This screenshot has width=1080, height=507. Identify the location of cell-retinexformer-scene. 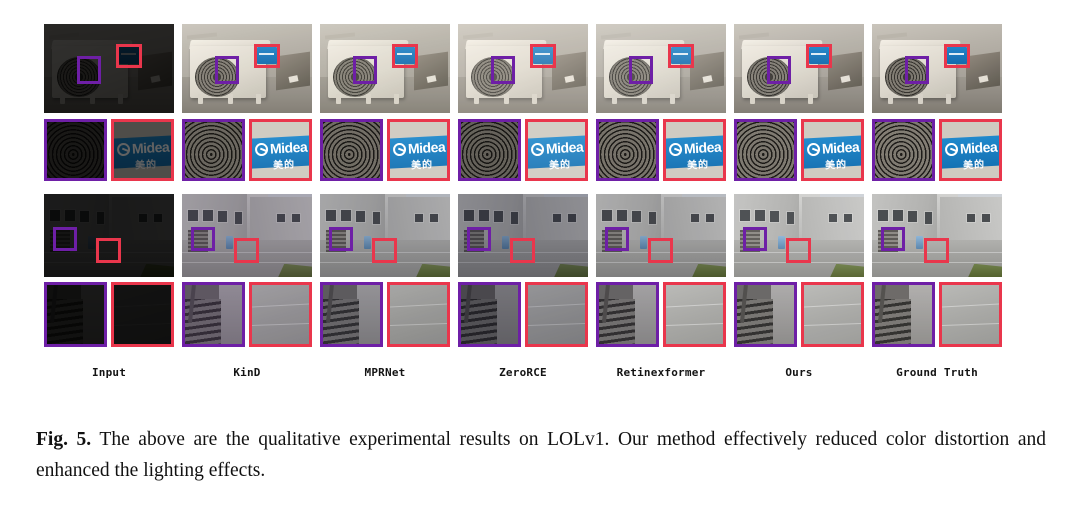
(661, 68).